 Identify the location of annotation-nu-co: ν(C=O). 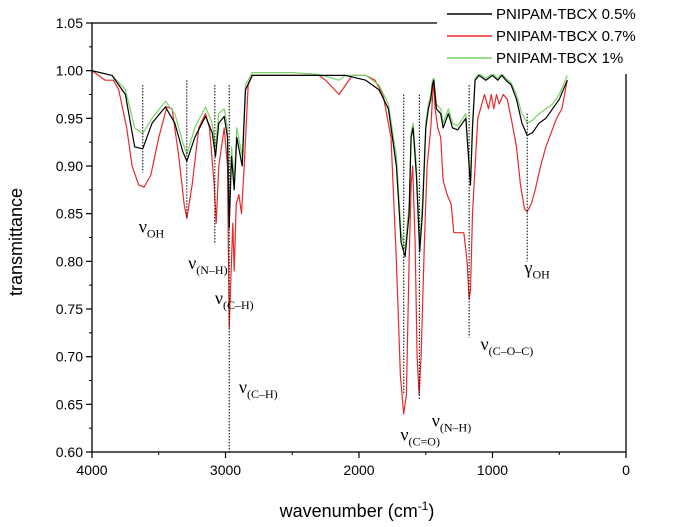
(420, 437).